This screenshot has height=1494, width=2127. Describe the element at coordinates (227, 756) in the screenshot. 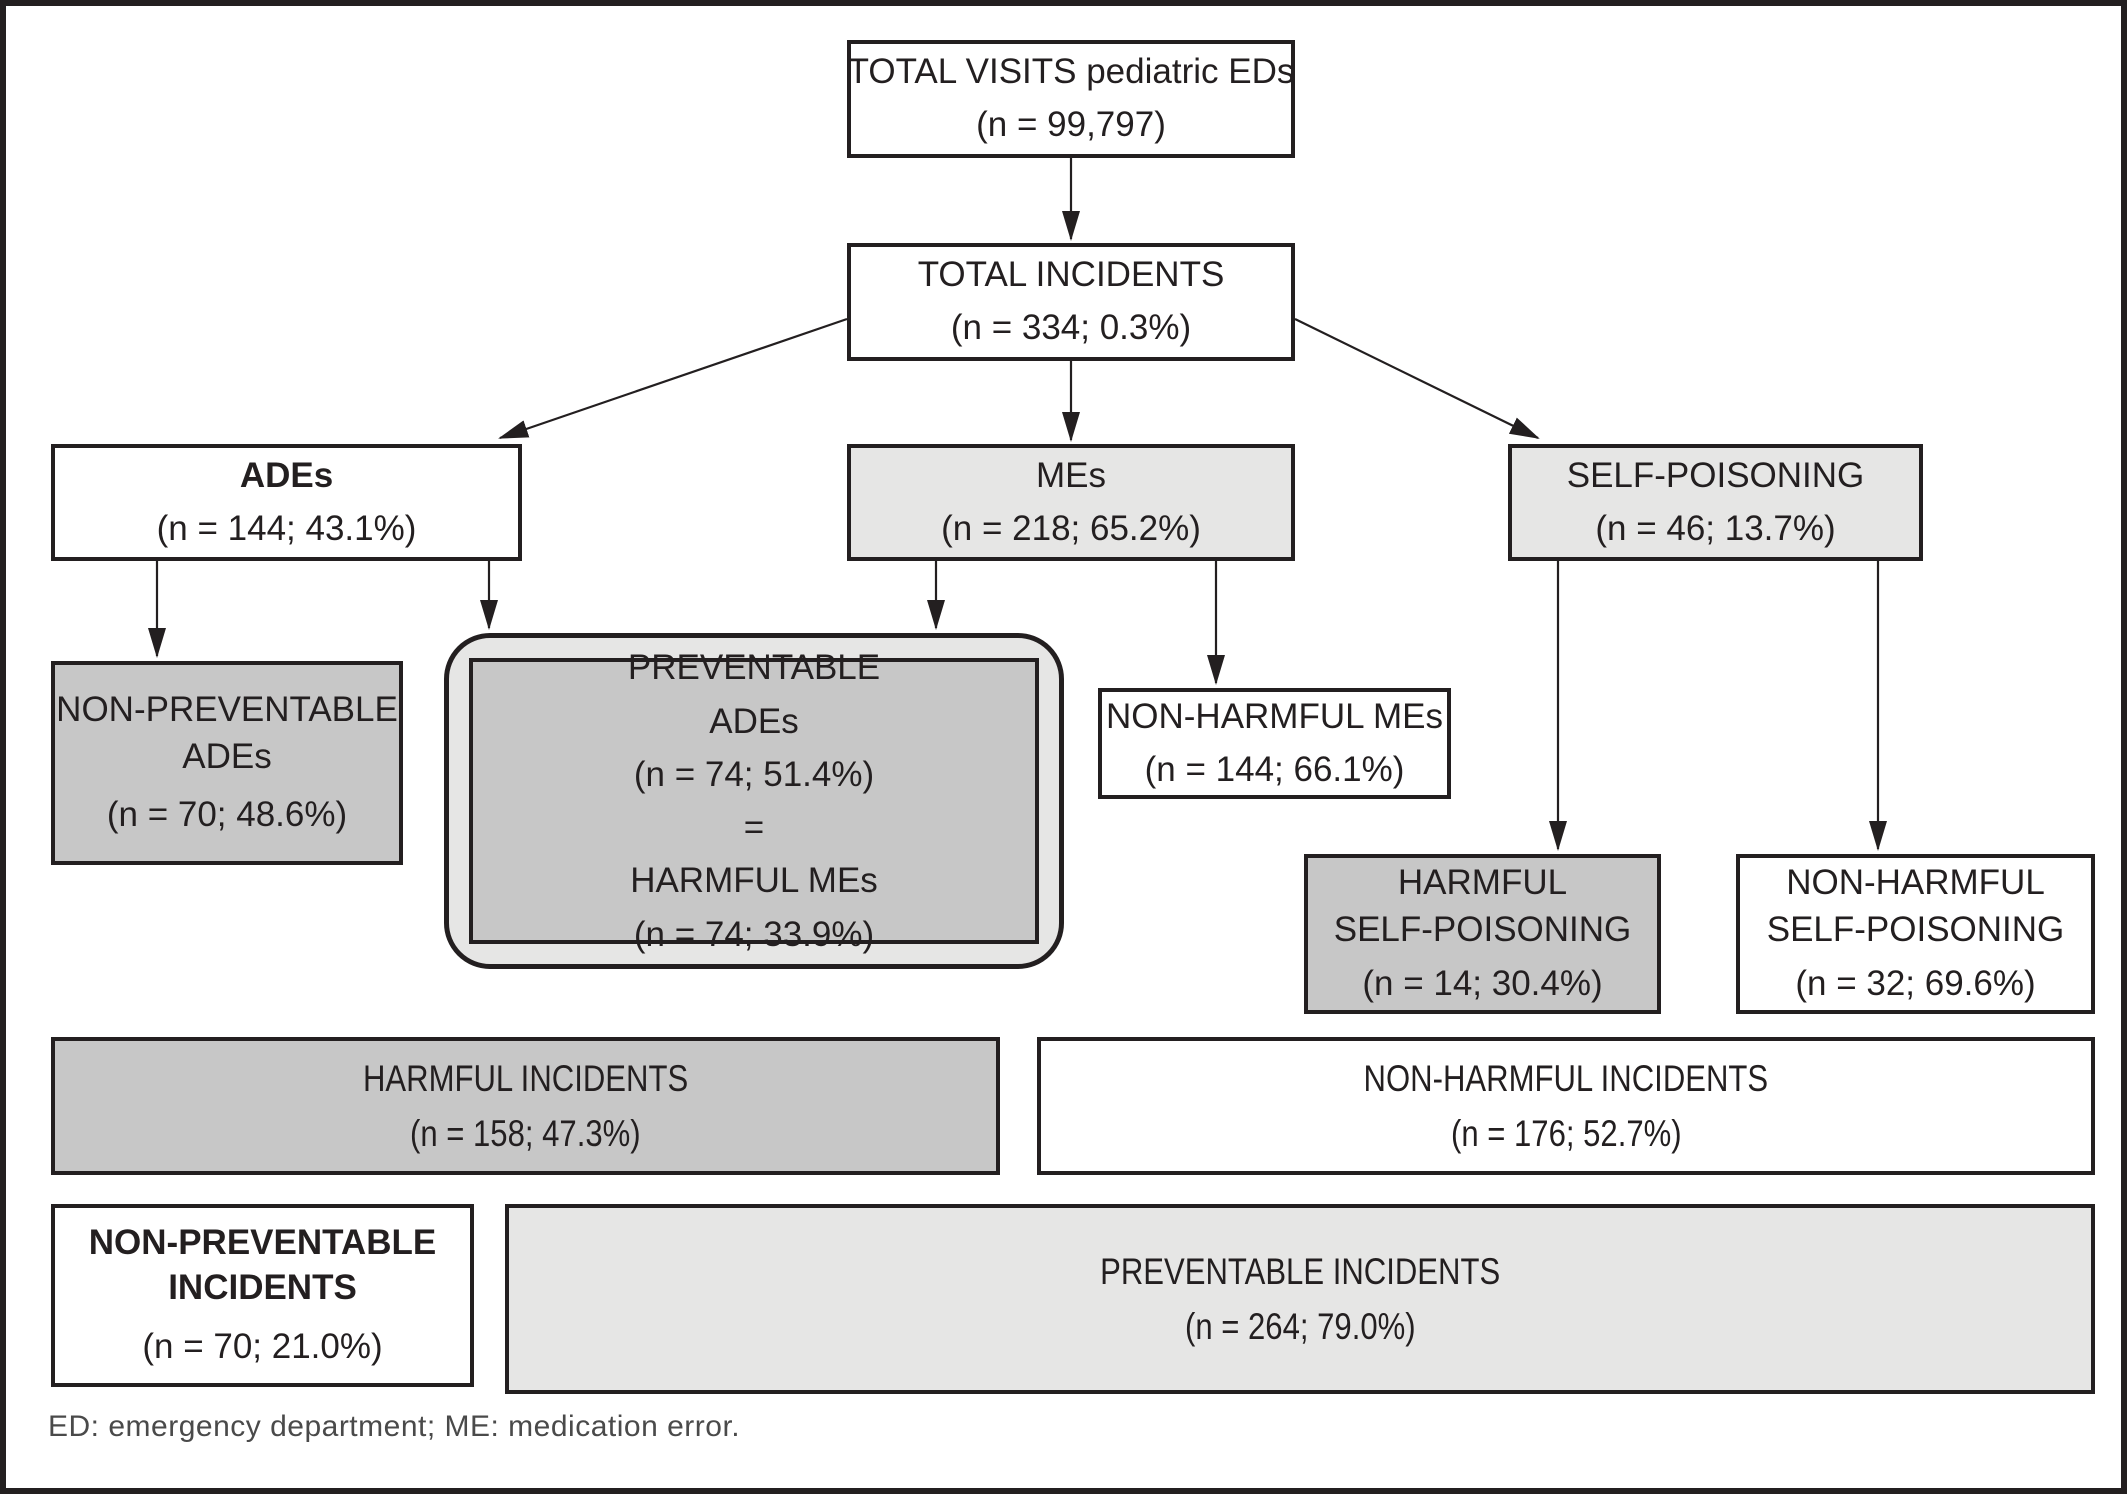

I see `node-np-ades-title2: ADEs` at that location.